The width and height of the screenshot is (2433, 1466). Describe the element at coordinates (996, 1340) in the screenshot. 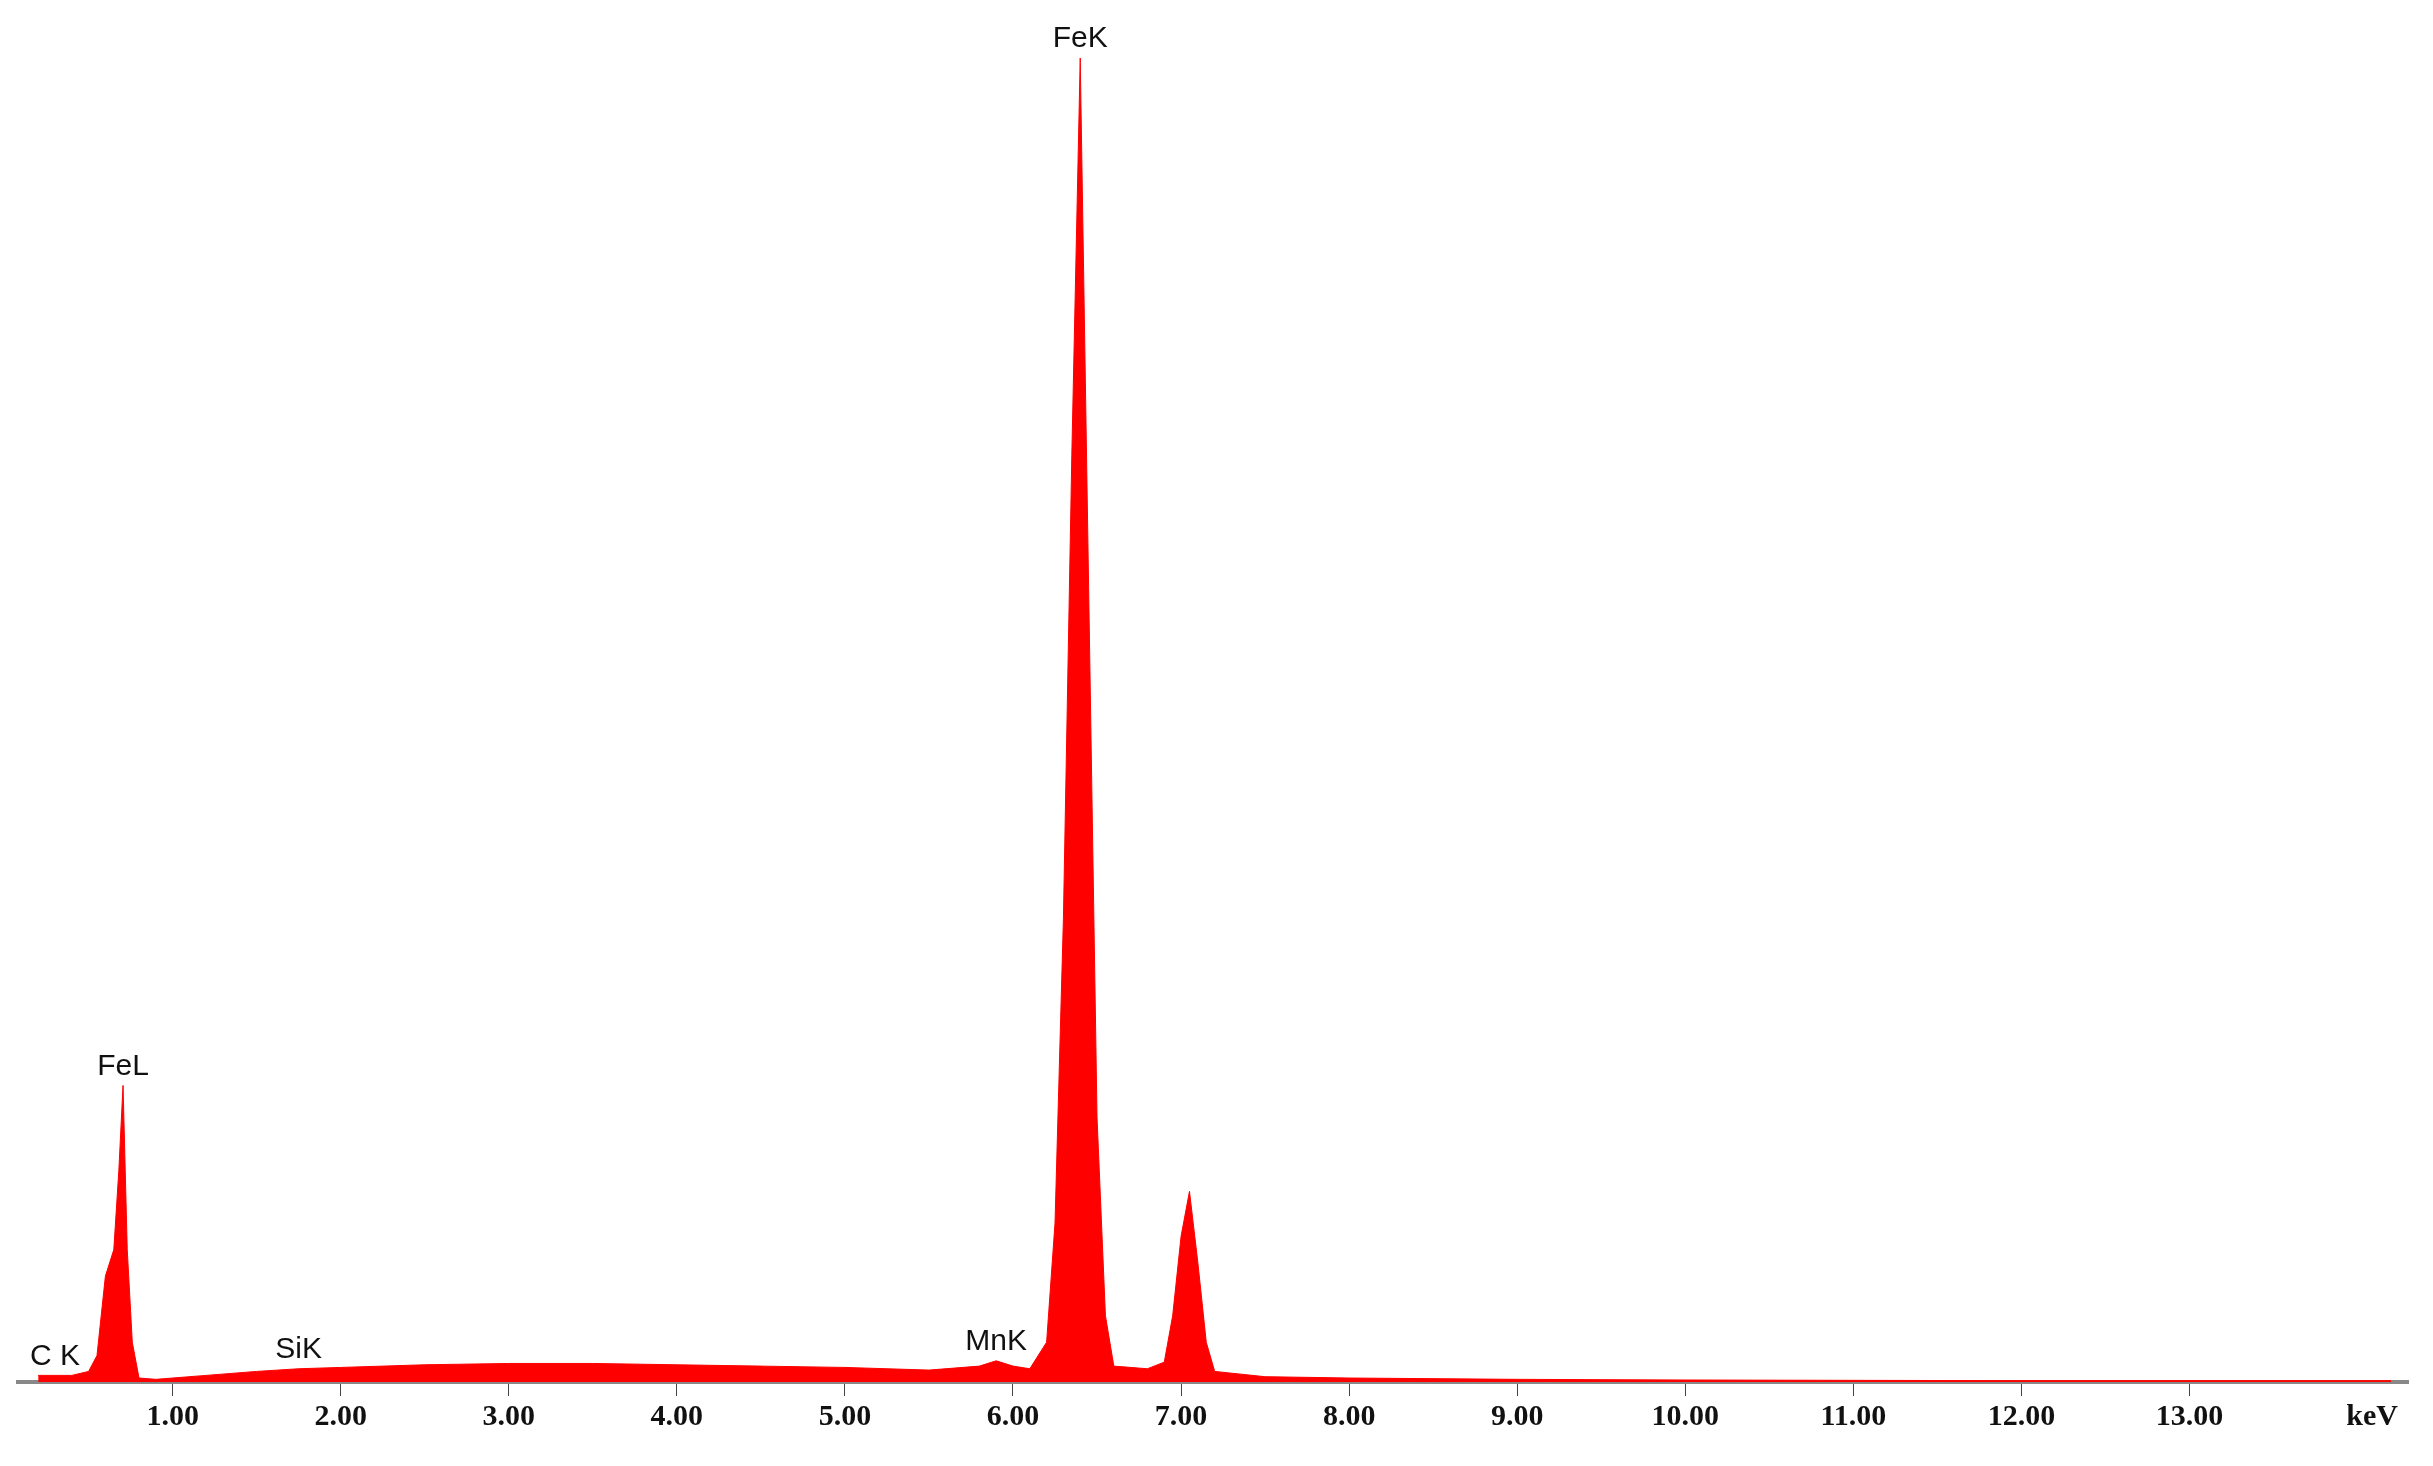

I see `annotation: MnK` at that location.